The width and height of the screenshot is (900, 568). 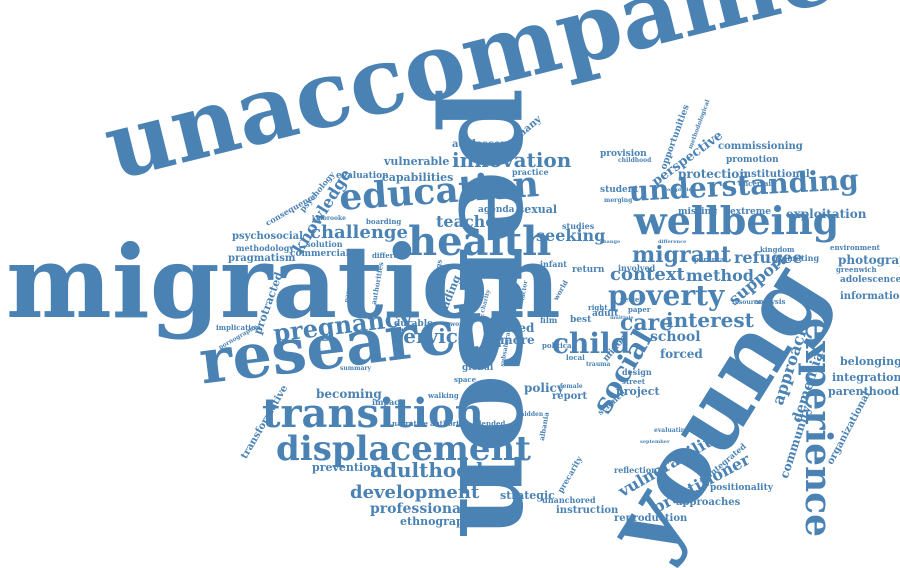 What do you see at coordinates (413, 324) in the screenshot?
I see `word-durable: durable` at bounding box center [413, 324].